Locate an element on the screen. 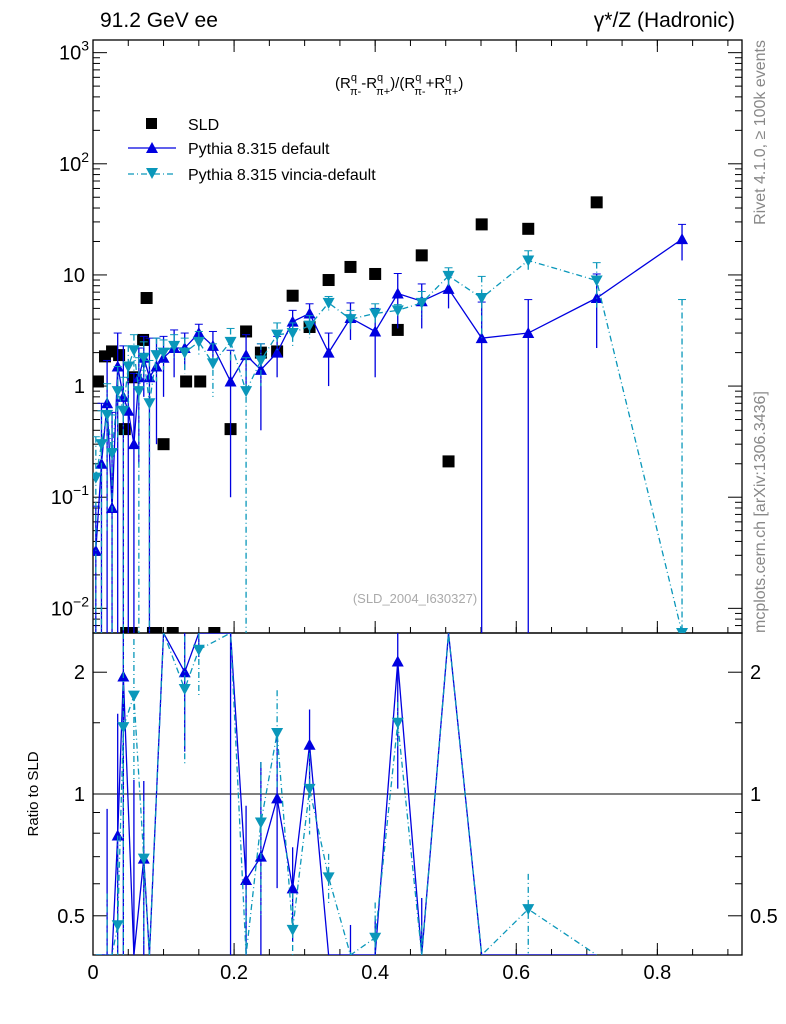 This screenshot has width=786, height=1024. header-left: 91.2 GeV ee is located at coordinates (159, 20).